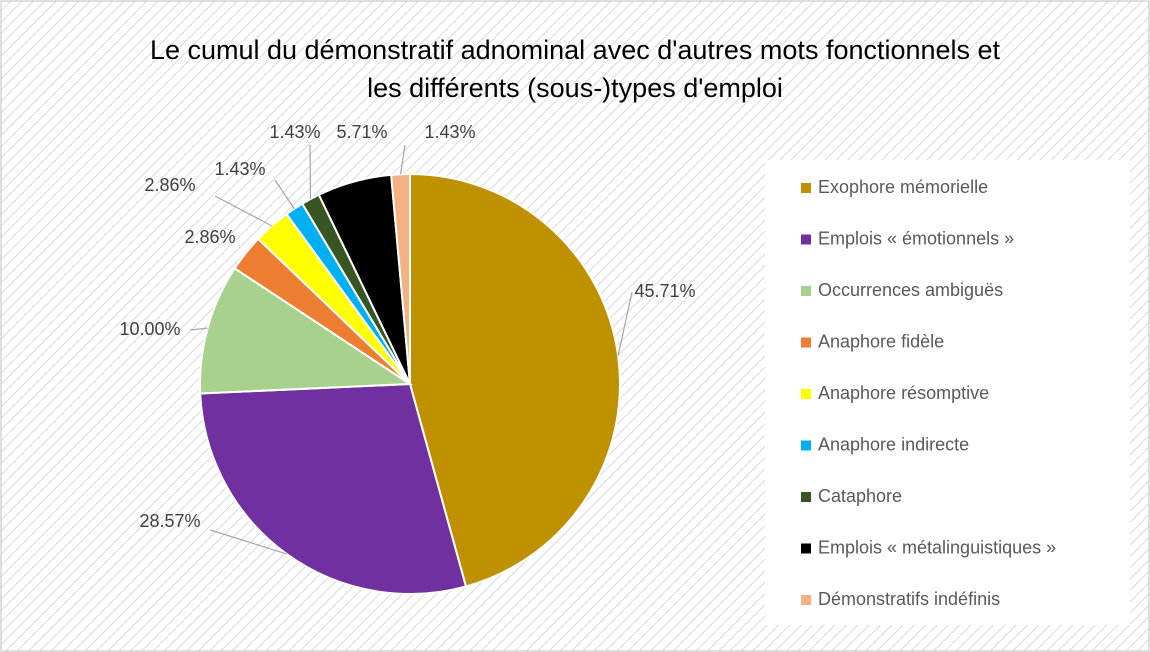 This screenshot has height=652, width=1150. I want to click on legend-label: Anaphore fidèle, so click(881, 341).